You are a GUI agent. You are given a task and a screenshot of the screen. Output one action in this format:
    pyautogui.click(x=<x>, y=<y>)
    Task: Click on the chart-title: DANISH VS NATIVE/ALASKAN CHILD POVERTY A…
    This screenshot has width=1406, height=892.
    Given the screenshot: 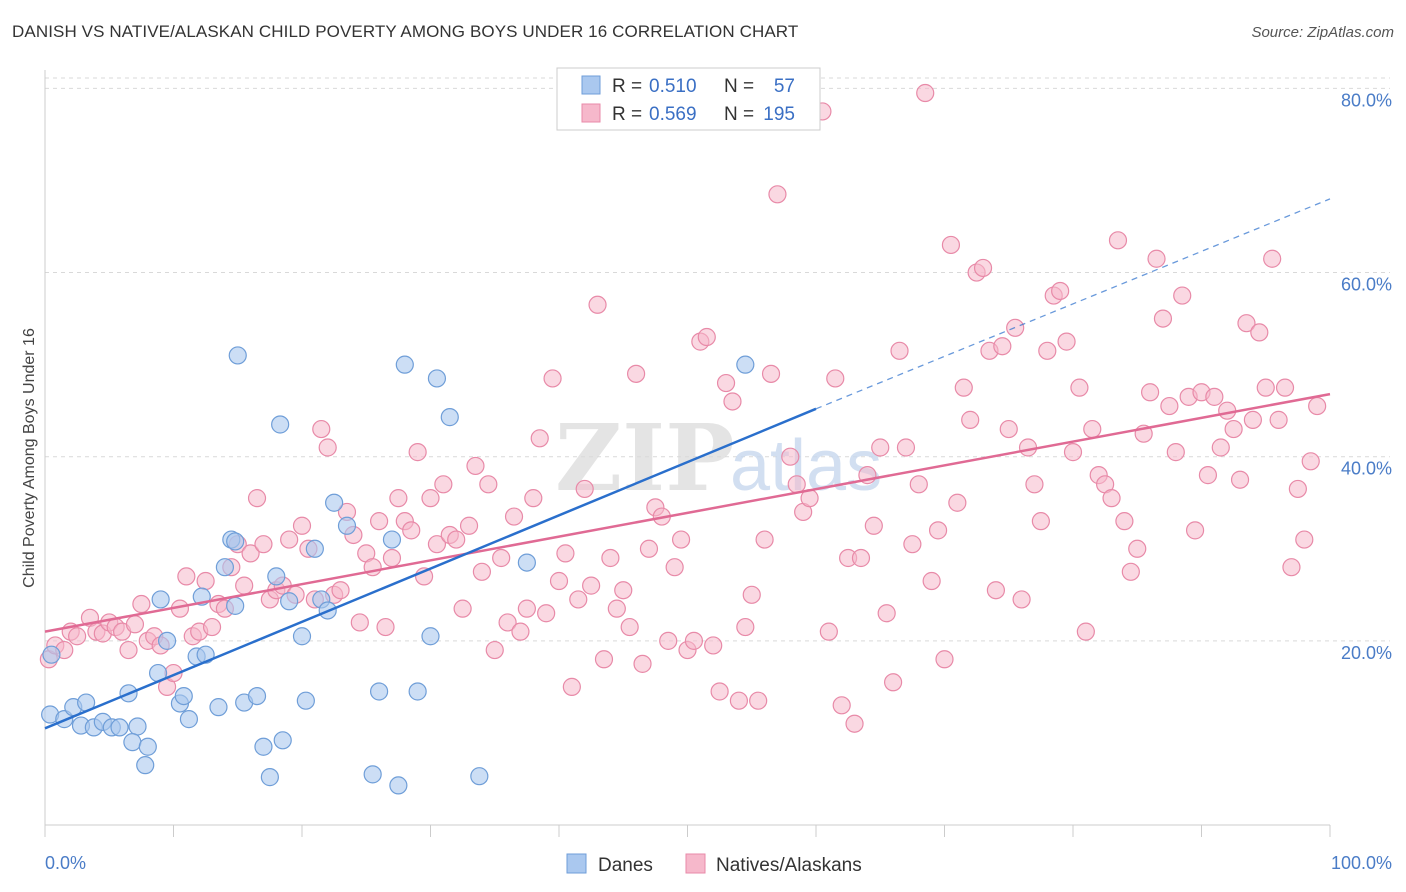 What is the action you would take?
    pyautogui.click(x=405, y=31)
    